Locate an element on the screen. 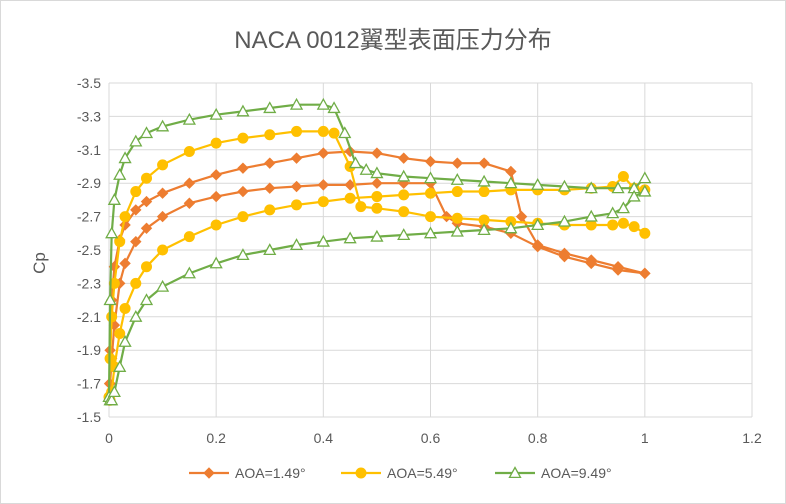  legend-label: AOA=1.49° is located at coordinates (270, 473).